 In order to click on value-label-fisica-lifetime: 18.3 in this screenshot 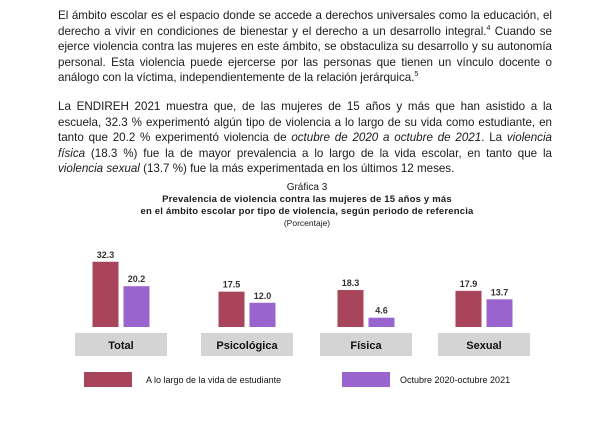, I will do `click(351, 283)`.